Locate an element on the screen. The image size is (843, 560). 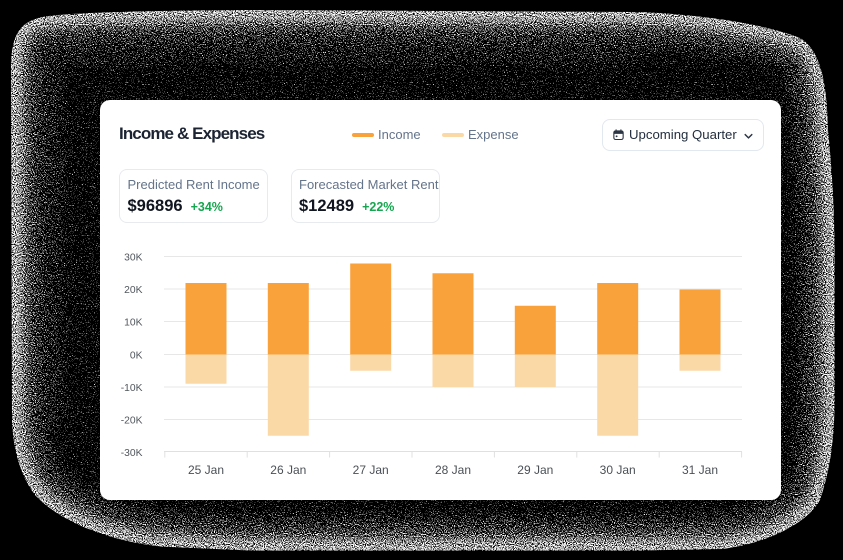
svg-text: 27 Jan is located at coordinates (371, 470).